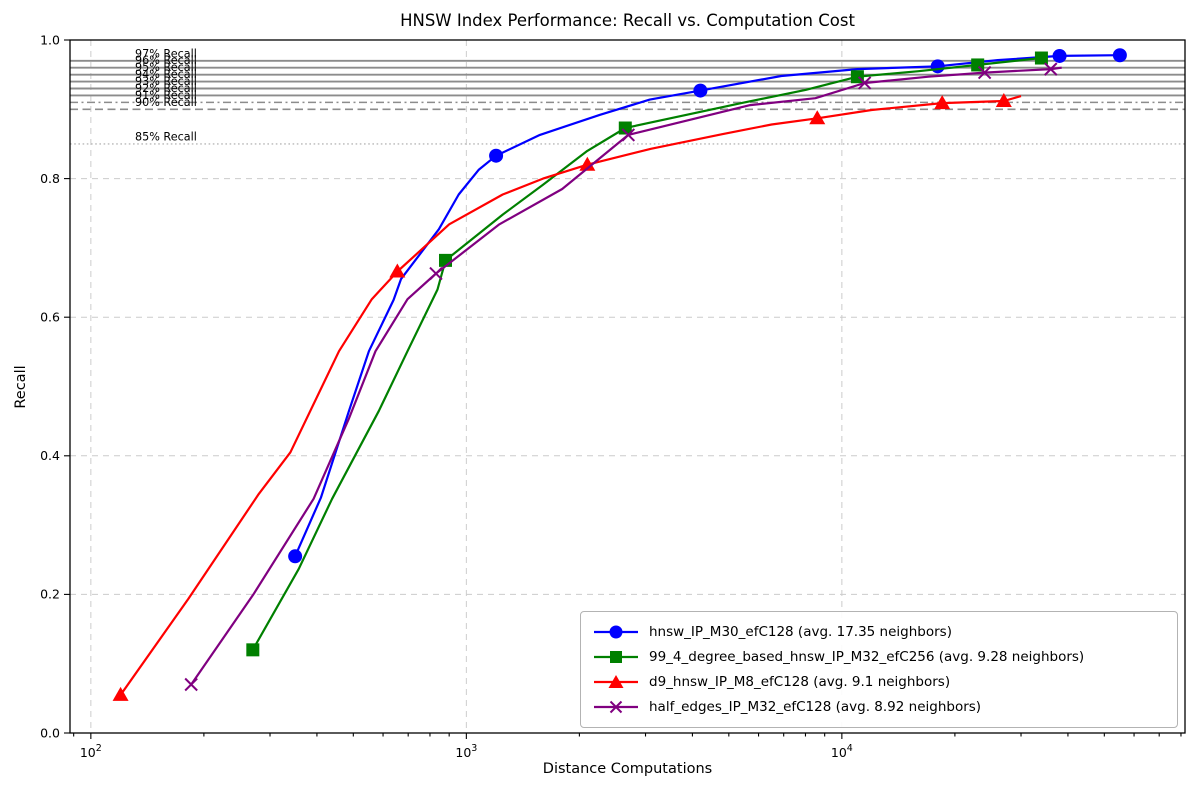 The width and height of the screenshot is (1200, 800). What do you see at coordinates (50, 594) in the screenshot?
I see `y-tick-label: 0.2` at bounding box center [50, 594].